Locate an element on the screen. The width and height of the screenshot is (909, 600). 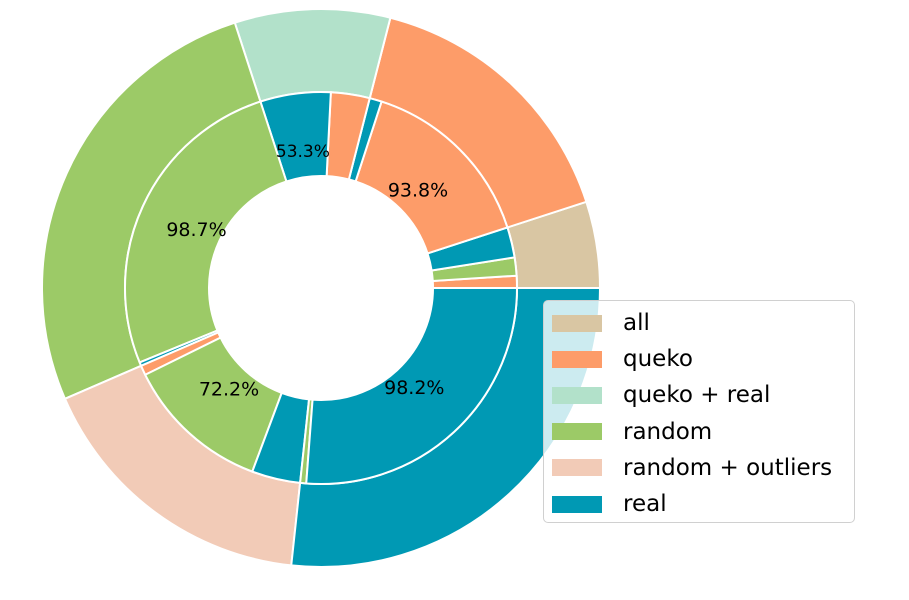
legend-item-queko: queko is located at coordinates (703, 359).